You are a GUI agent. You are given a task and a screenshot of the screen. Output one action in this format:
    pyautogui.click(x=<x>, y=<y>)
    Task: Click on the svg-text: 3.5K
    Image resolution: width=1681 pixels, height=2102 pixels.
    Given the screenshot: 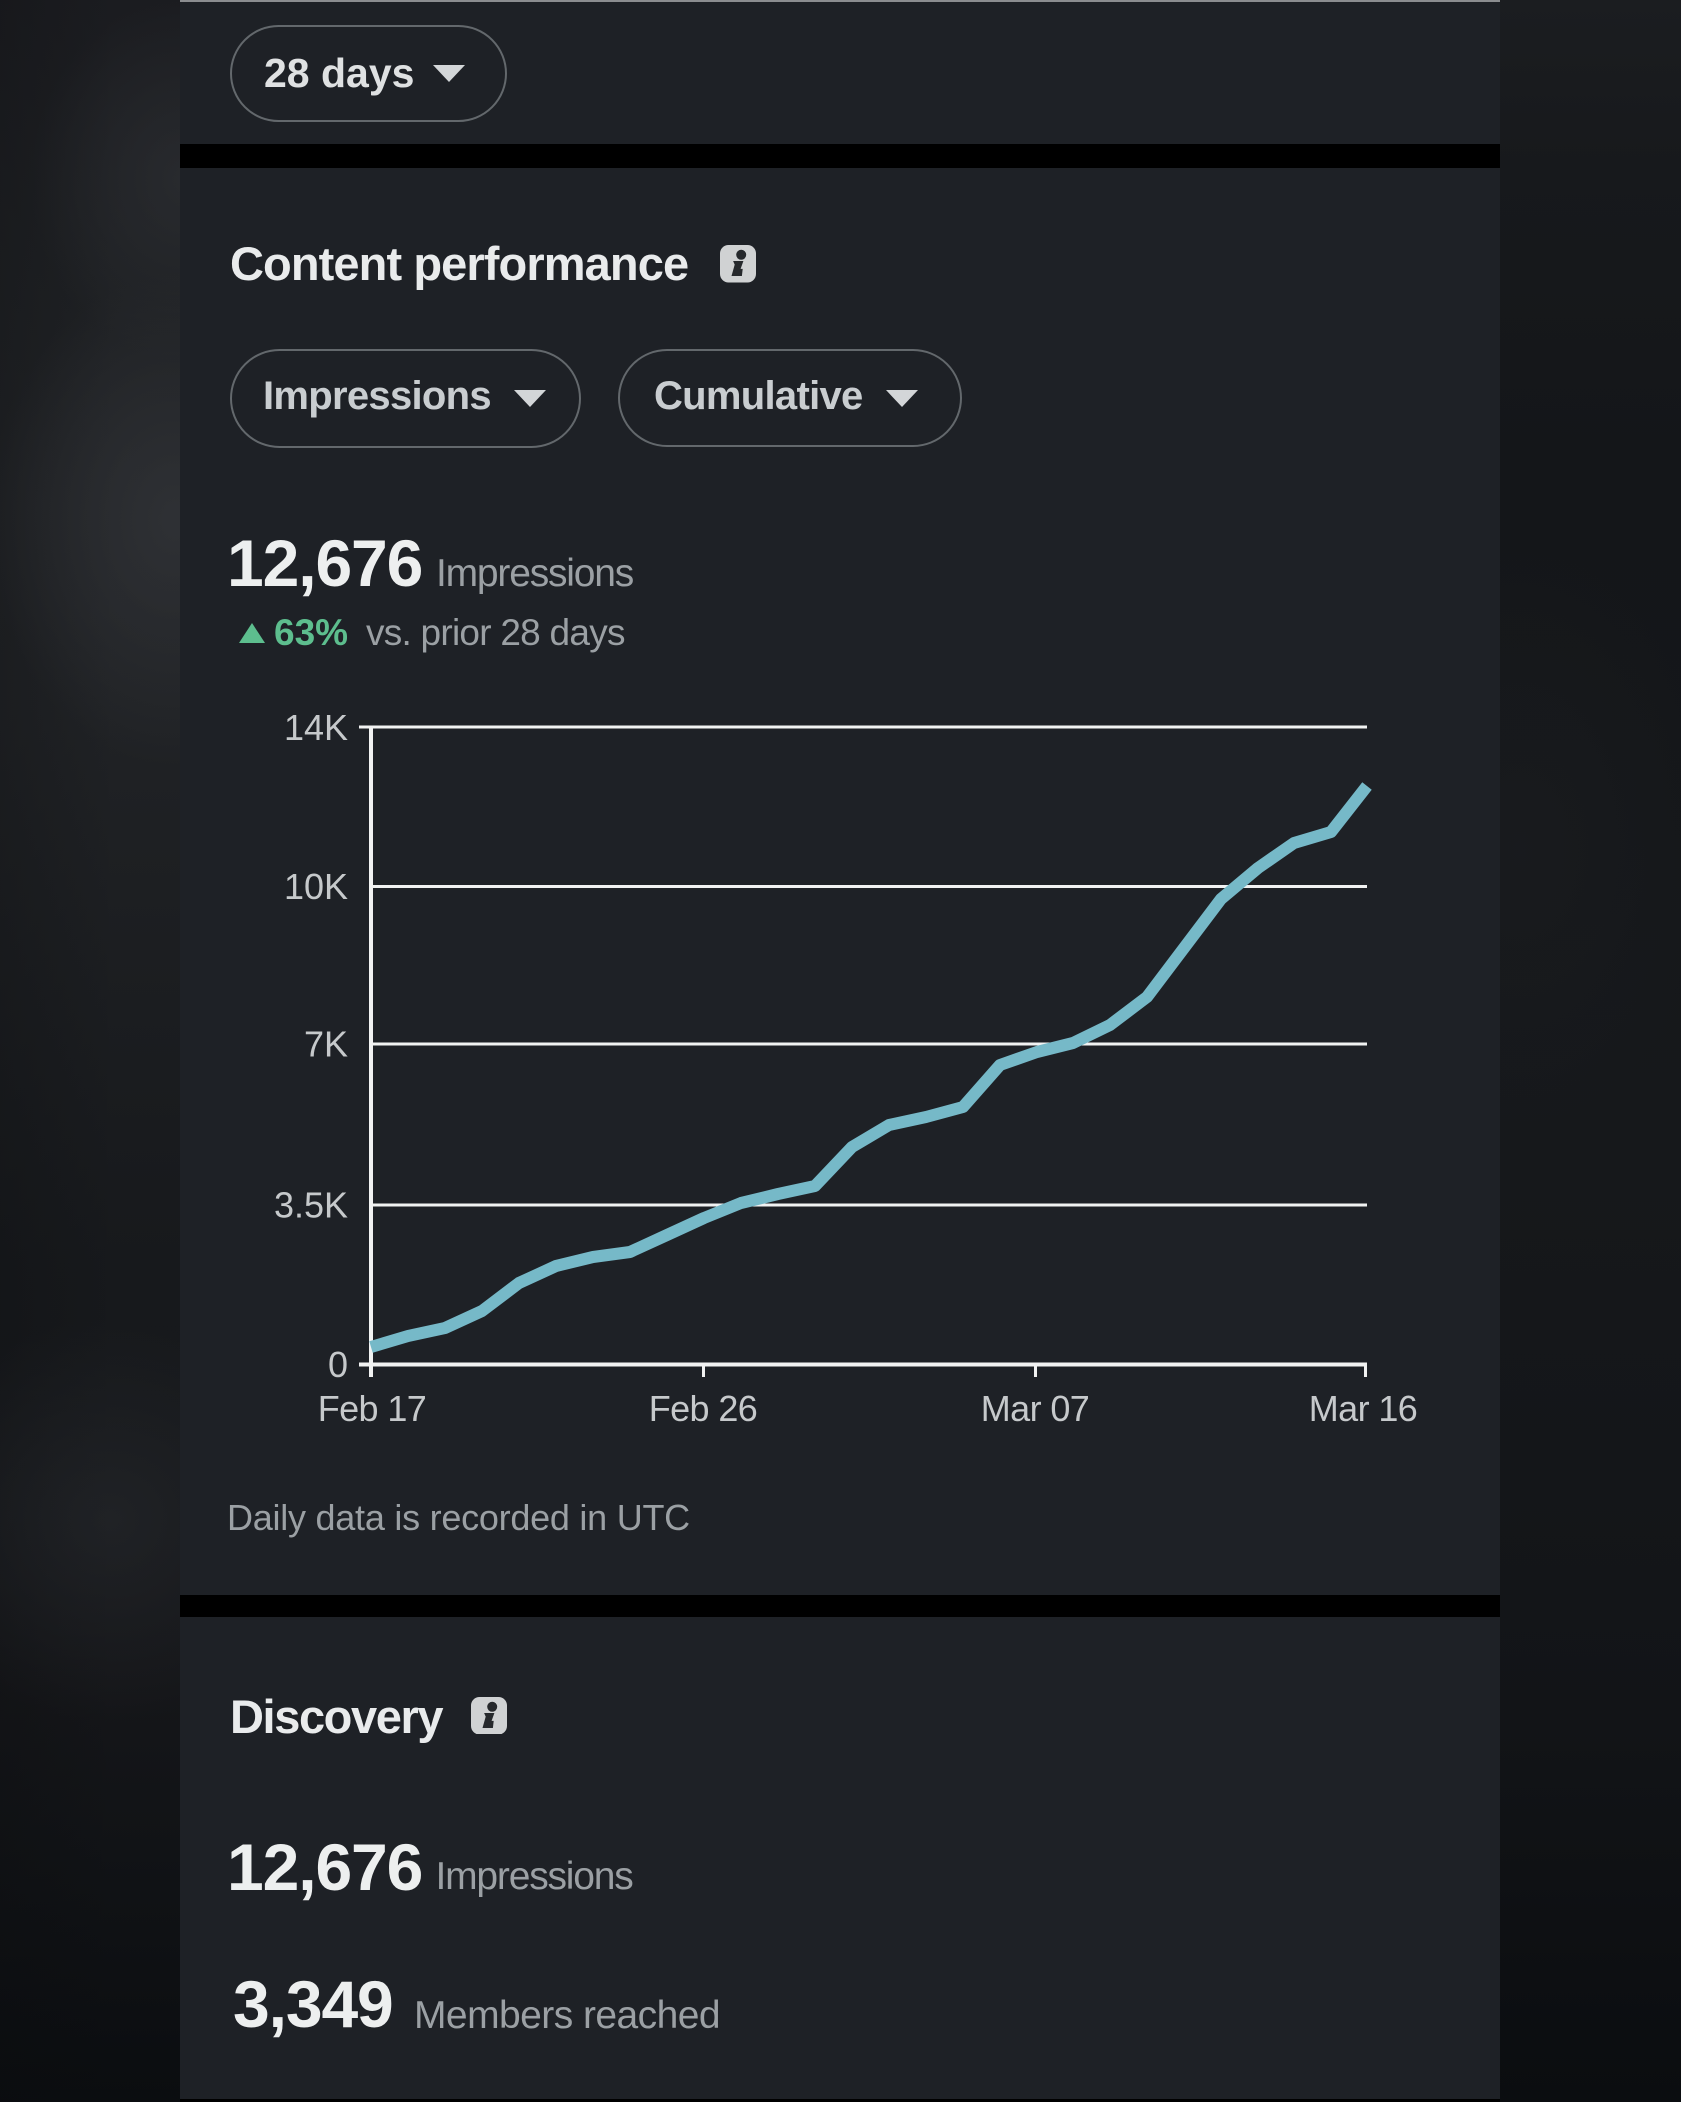 What is the action you would take?
    pyautogui.click(x=311, y=1205)
    